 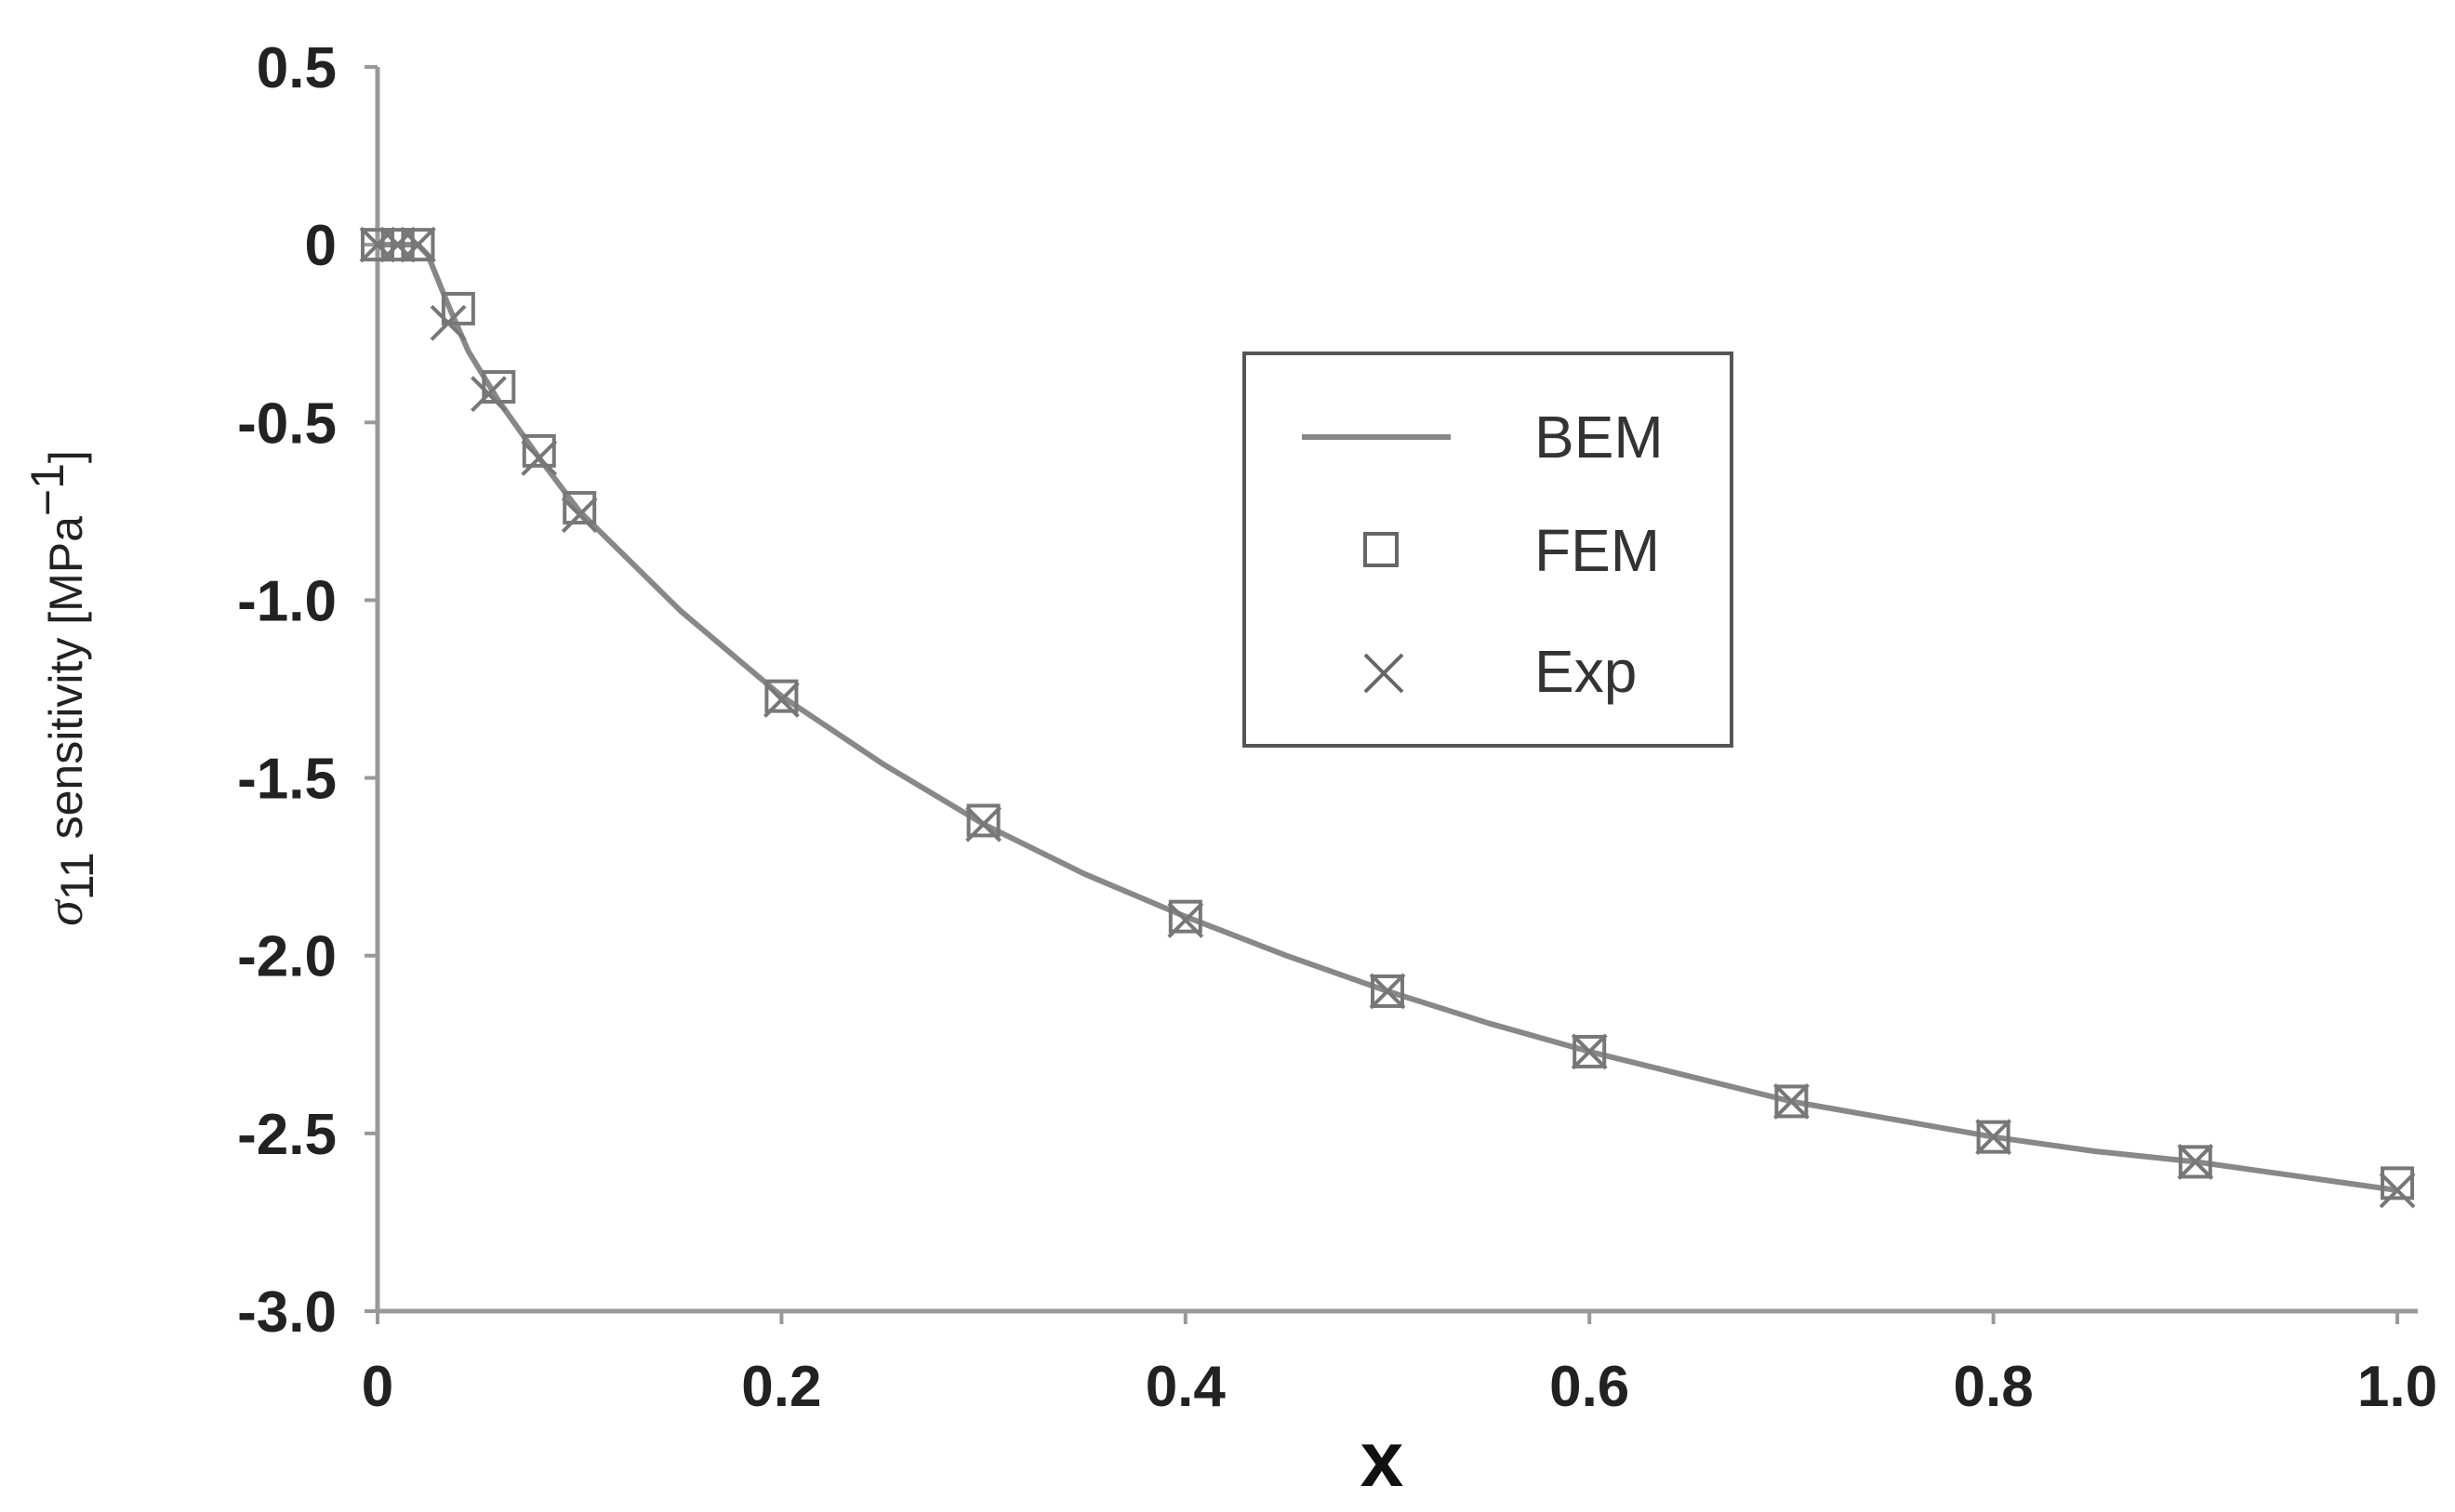 I want to click on legend-marker-fem, so click(x=1381, y=549).